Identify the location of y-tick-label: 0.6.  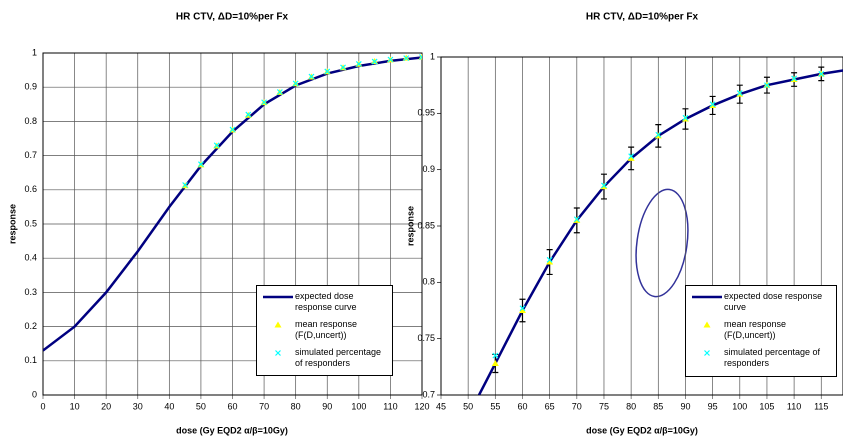
(30, 189).